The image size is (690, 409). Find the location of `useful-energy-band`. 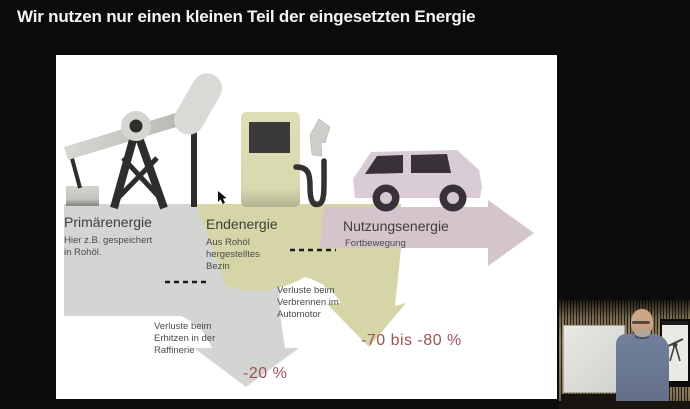

useful-energy-band is located at coordinates (427, 233).